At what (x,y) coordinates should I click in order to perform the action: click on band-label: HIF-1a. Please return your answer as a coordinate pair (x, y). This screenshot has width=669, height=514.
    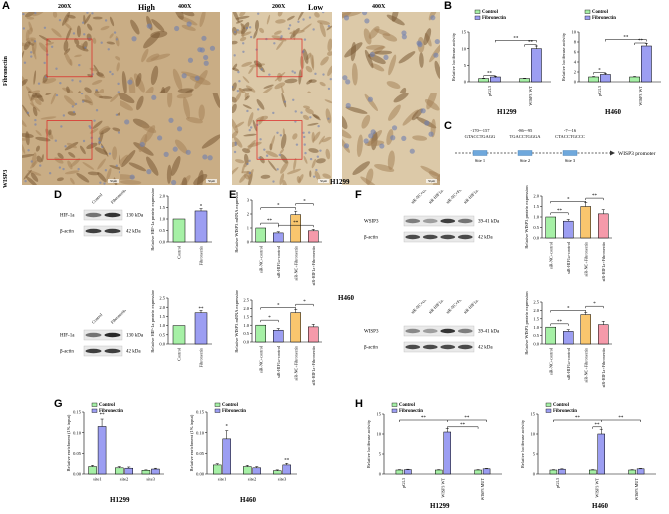
    Looking at the image, I should click on (67, 216).